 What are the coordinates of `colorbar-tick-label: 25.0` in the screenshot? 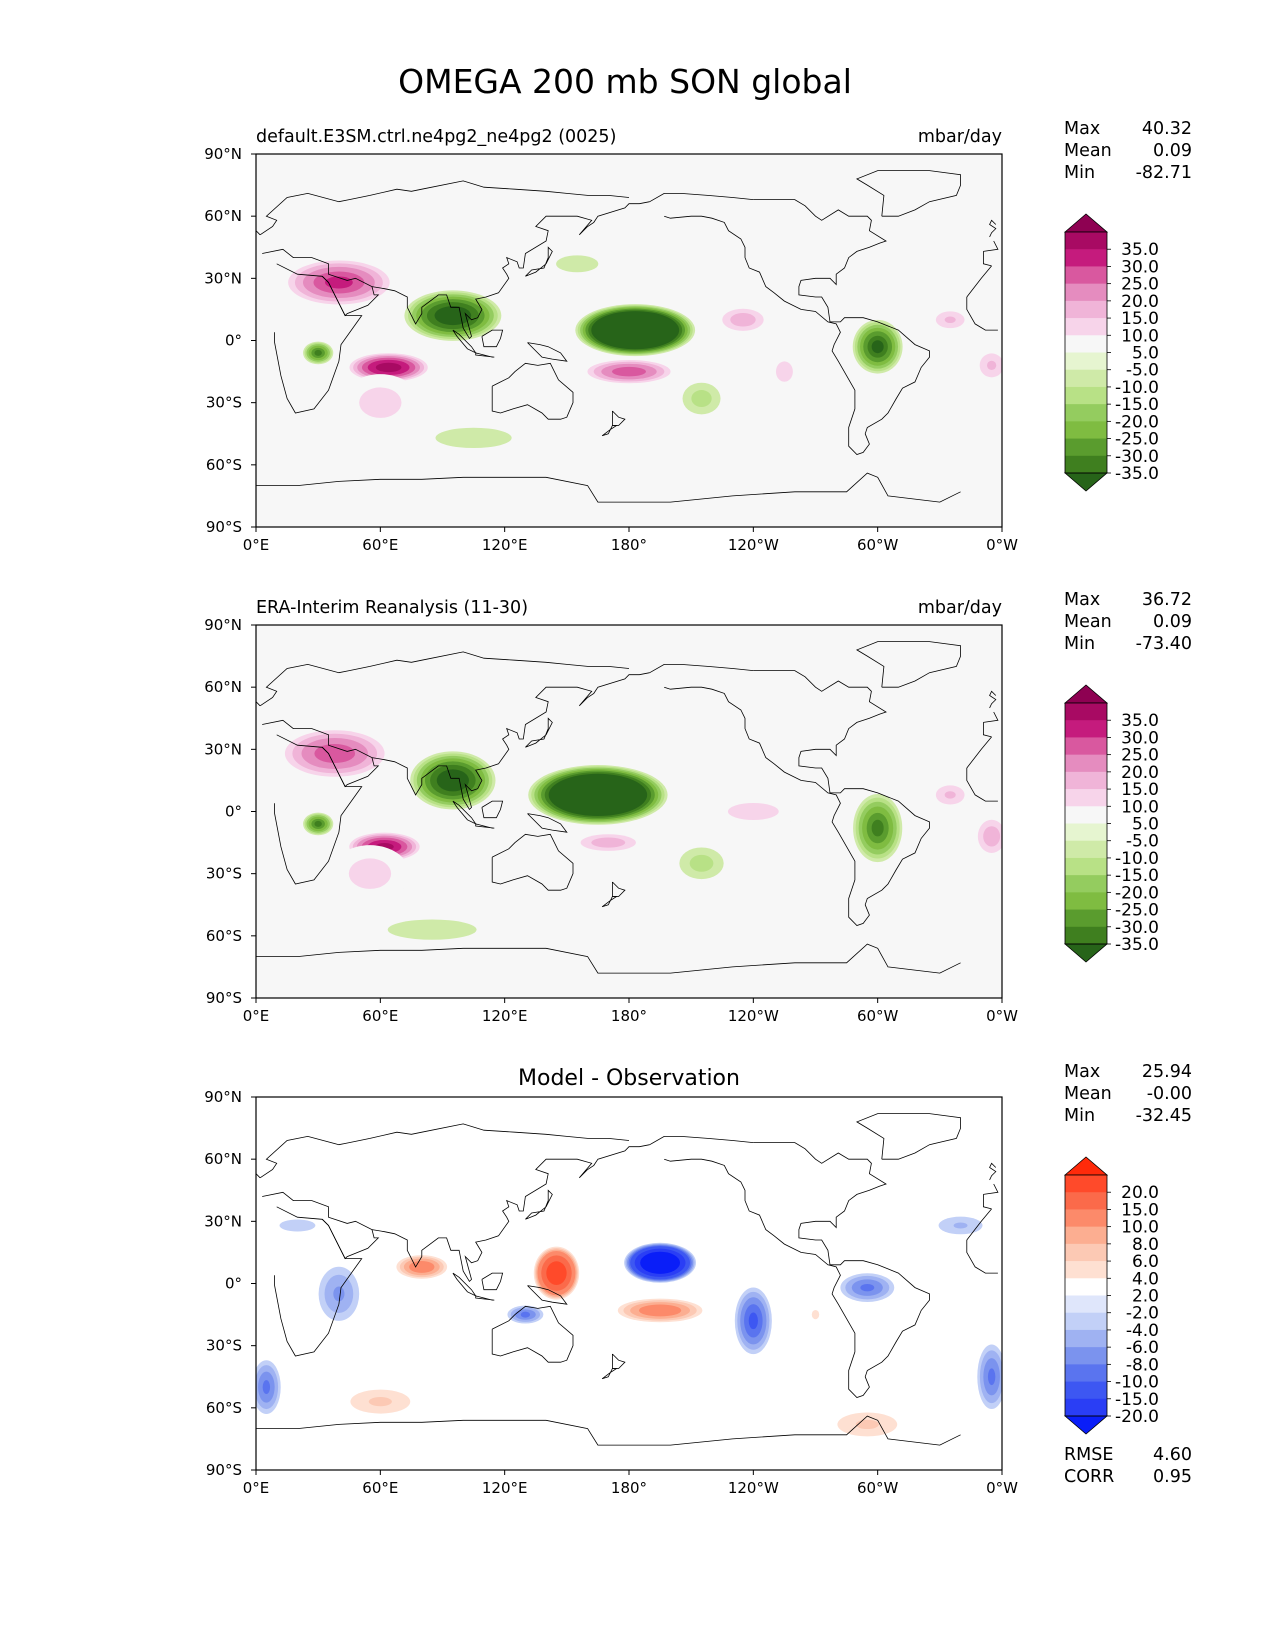 It's located at (1140, 756).